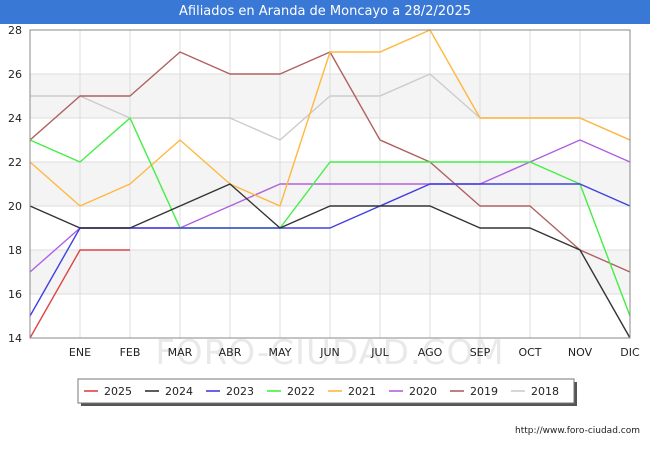  I want to click on legend-label-2024: 2024, so click(179, 391).